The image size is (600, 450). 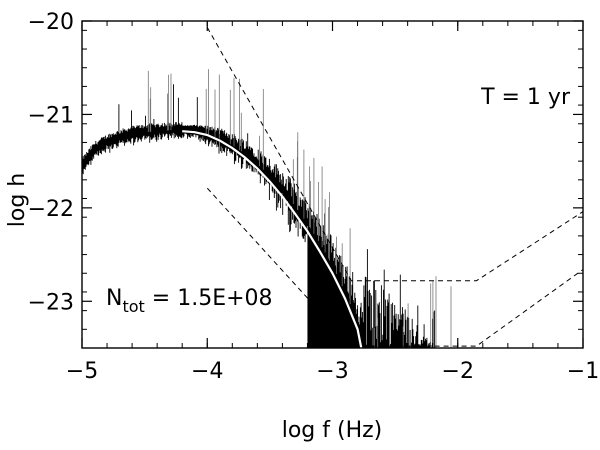 I want to click on x-tick-label: −2, so click(x=458, y=371).